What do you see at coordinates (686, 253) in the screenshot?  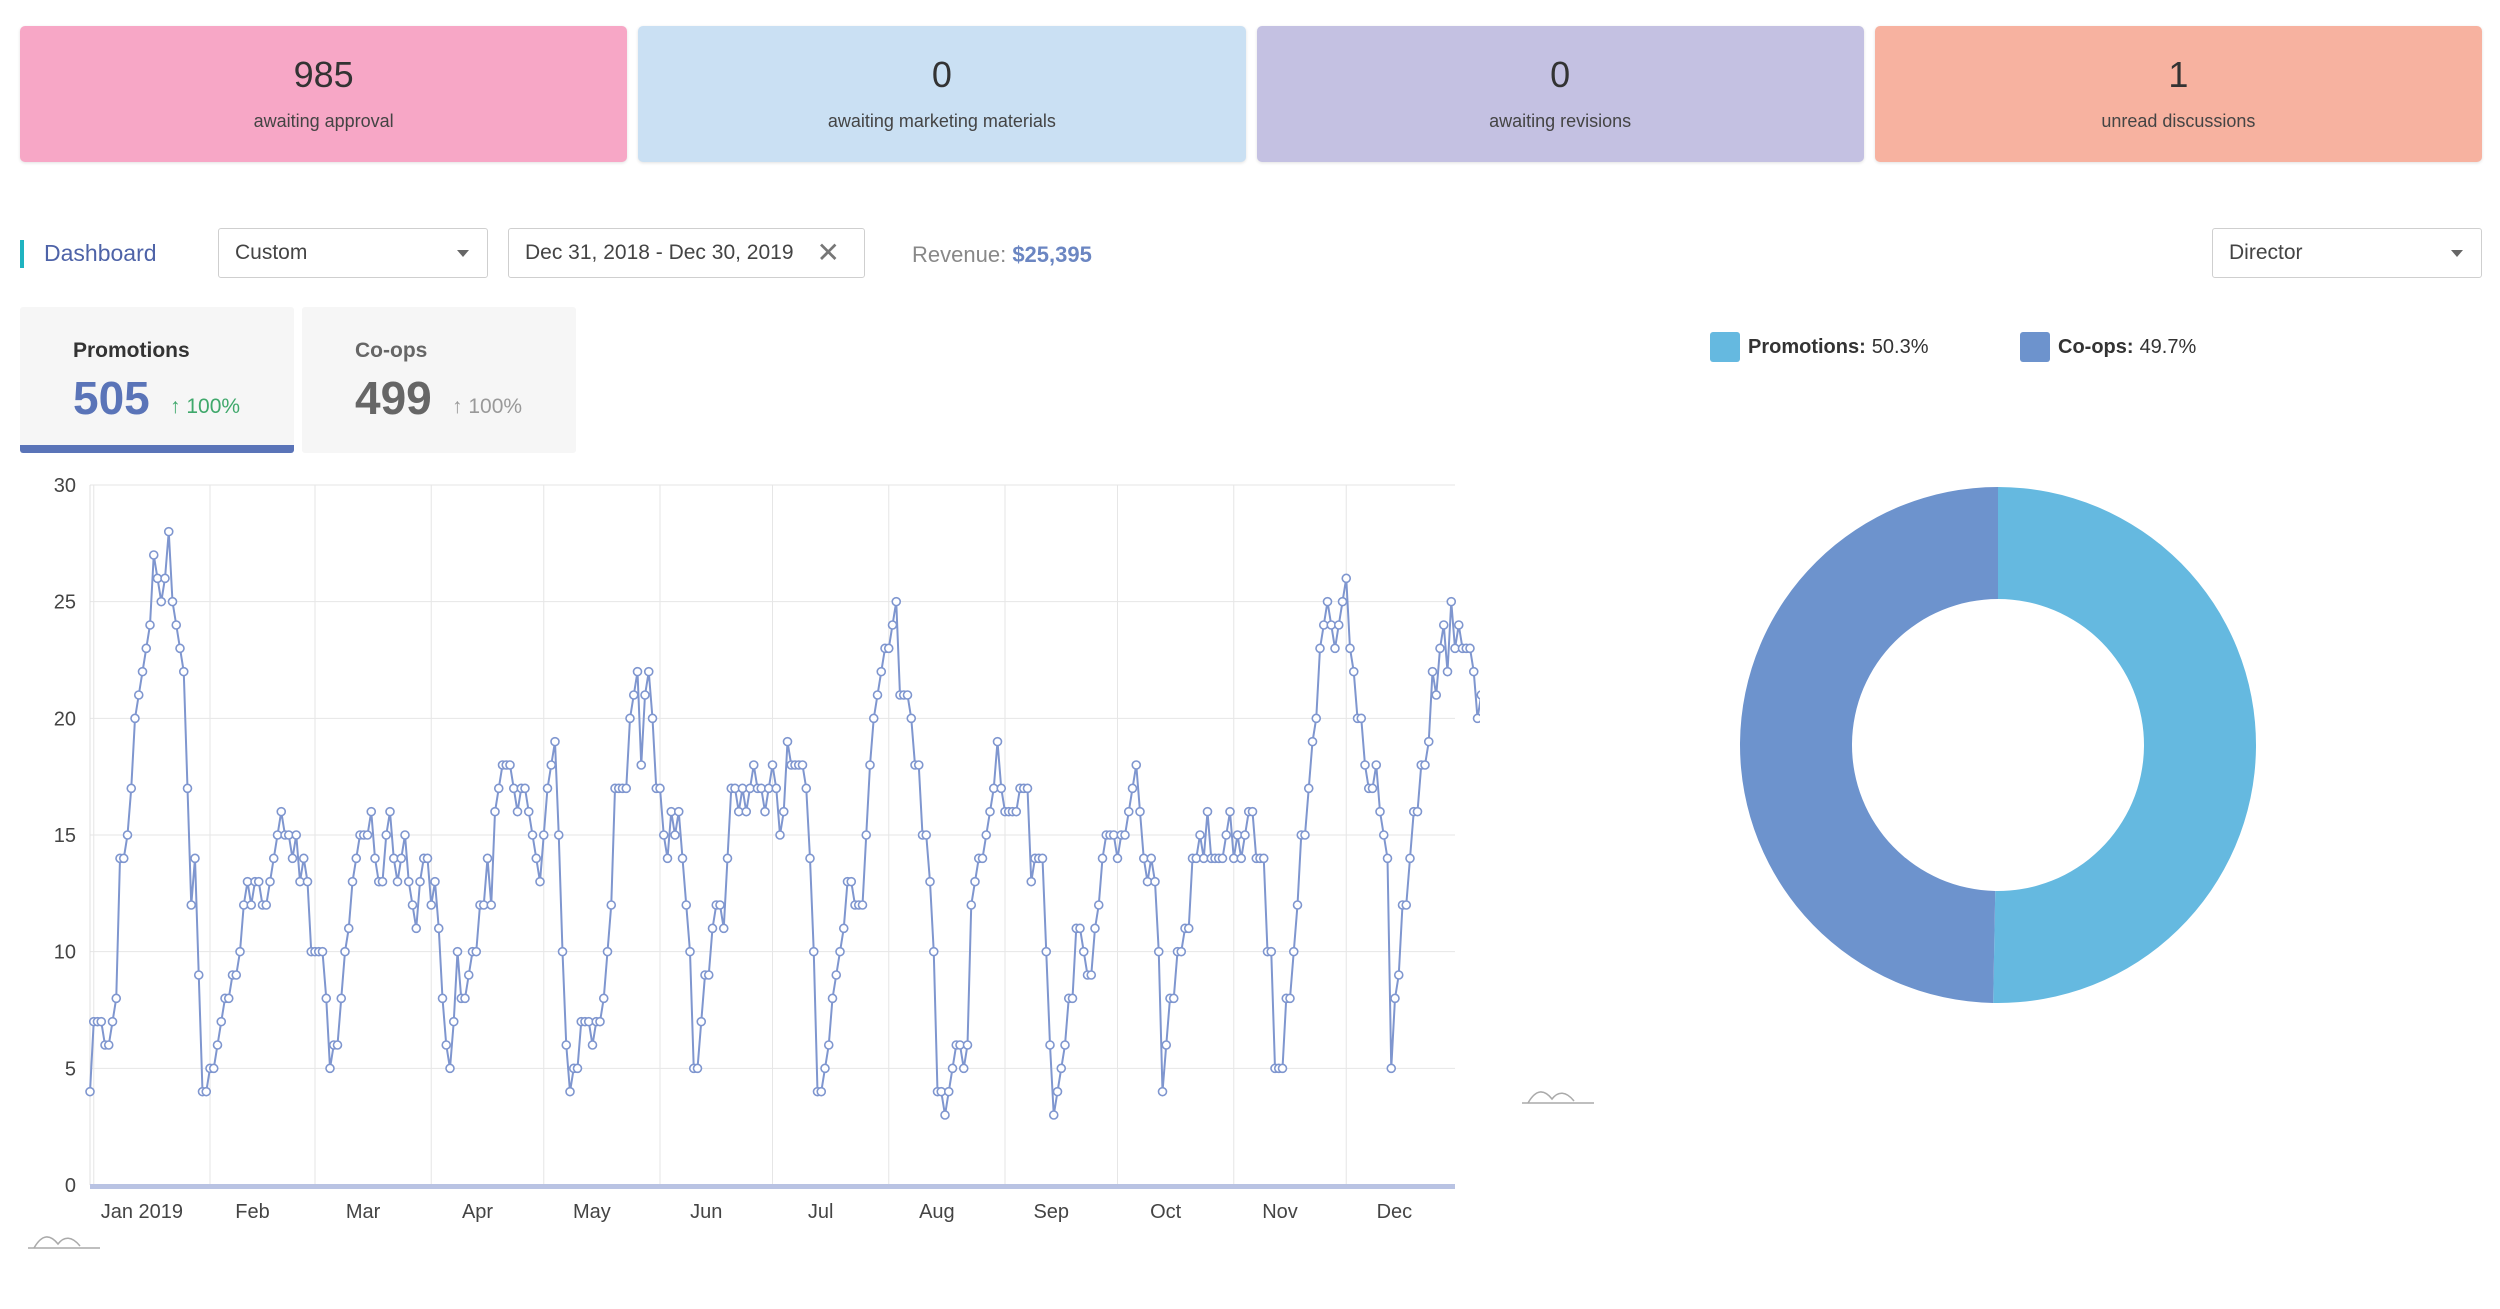 I see `date-range-field: Dec 31, 2018 - Dec 30, 2019 ✕` at bounding box center [686, 253].